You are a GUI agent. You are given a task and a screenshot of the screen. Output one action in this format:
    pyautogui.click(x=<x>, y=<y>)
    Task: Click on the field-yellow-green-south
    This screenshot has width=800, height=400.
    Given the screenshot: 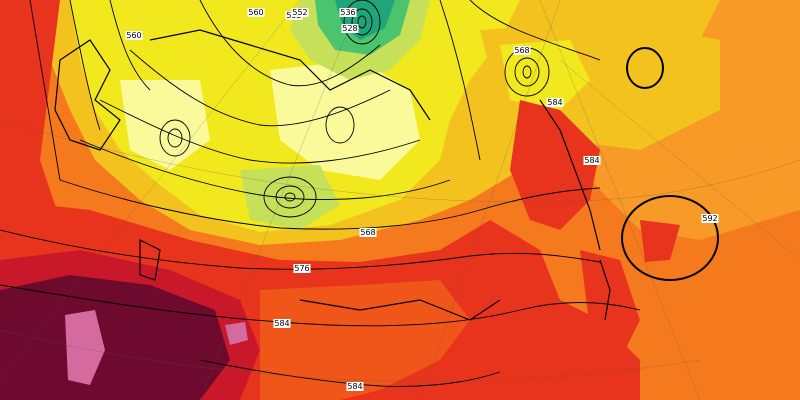 What is the action you would take?
    pyautogui.click(x=290, y=197)
    